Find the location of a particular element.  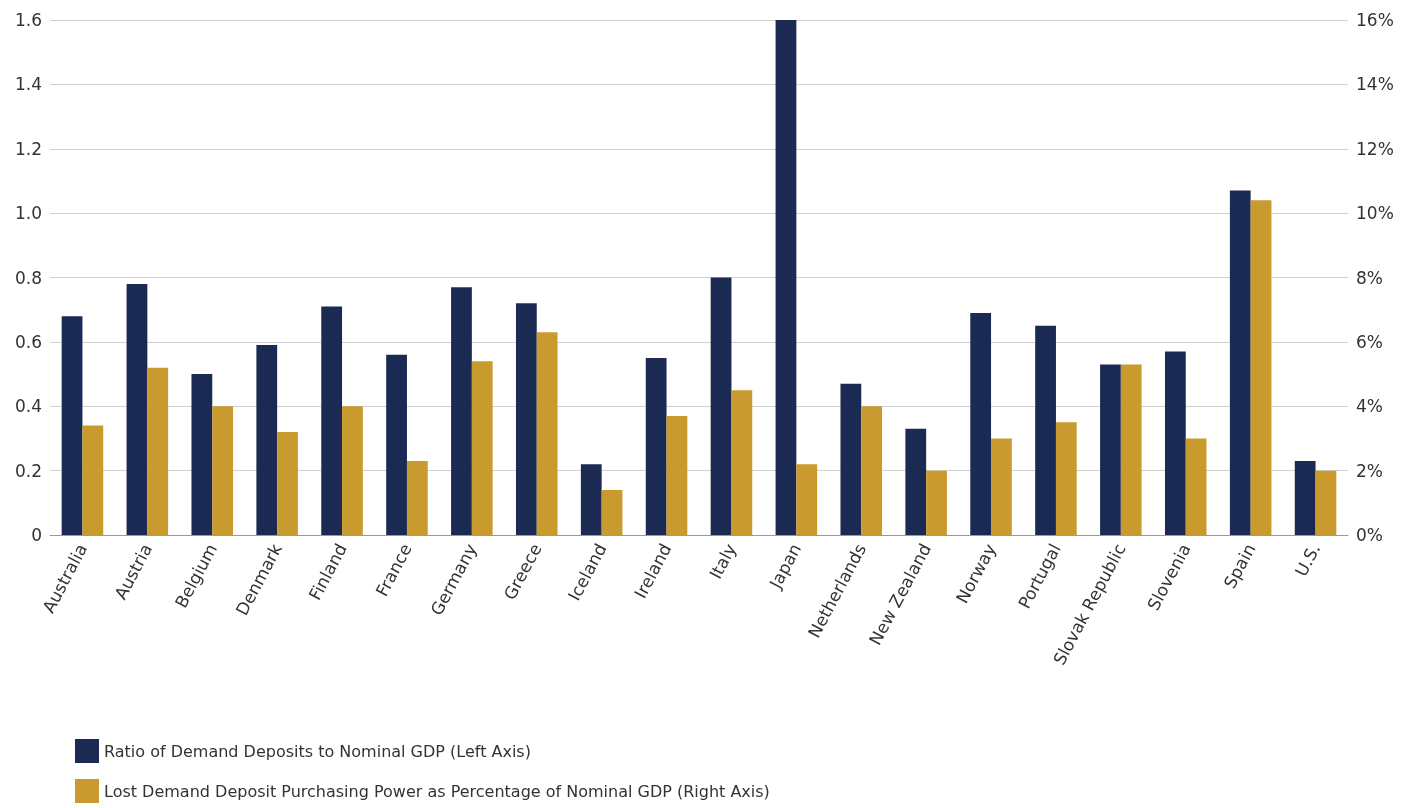

y-tick-label: 0.4 is located at coordinates (28, 406).